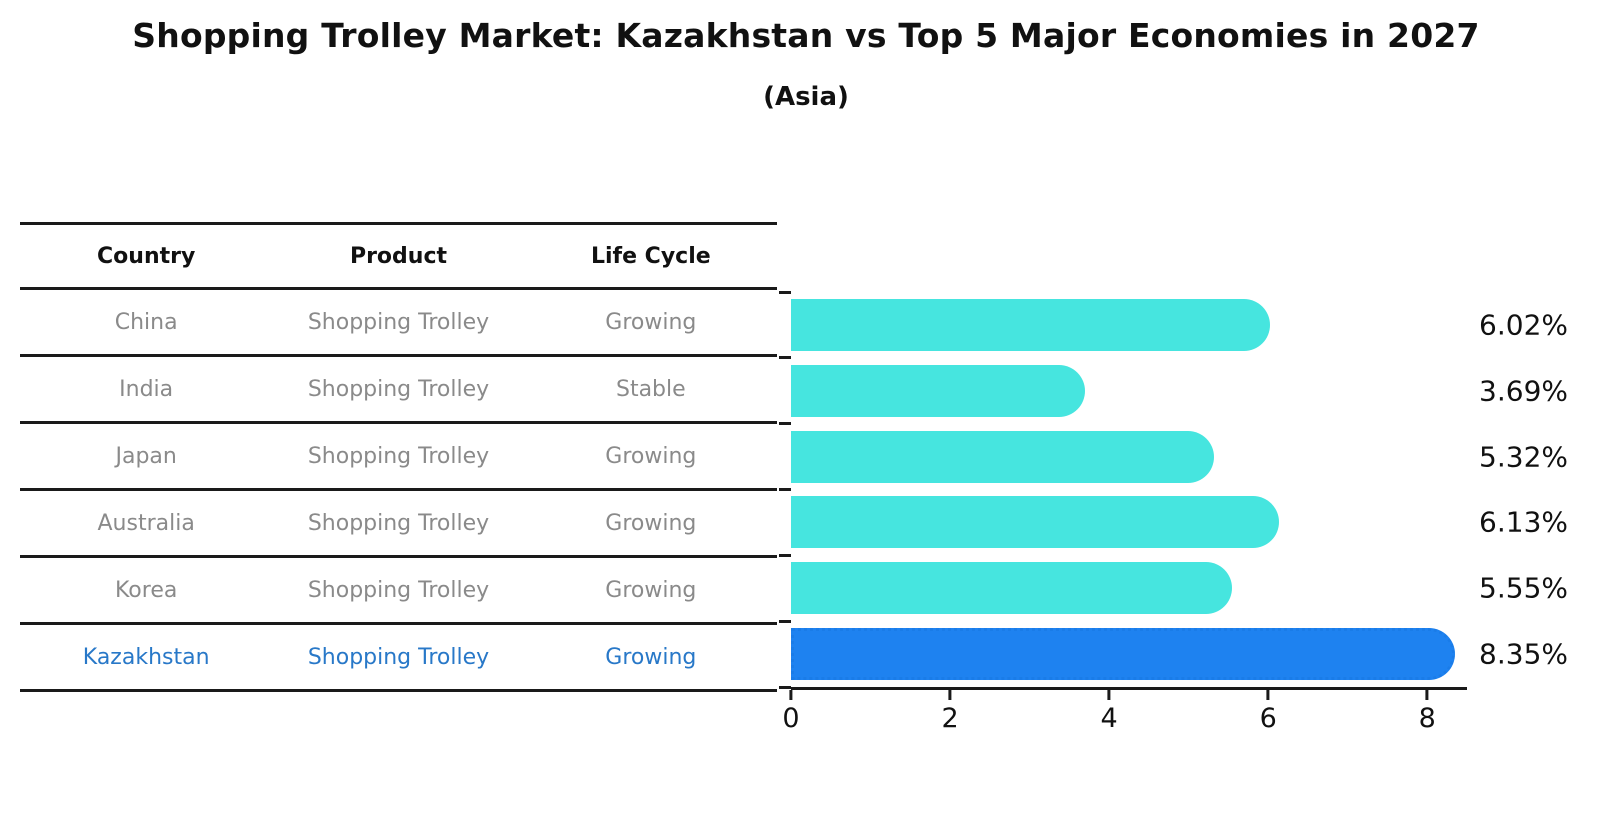  I want to click on cell-country: Australia, so click(146, 523).